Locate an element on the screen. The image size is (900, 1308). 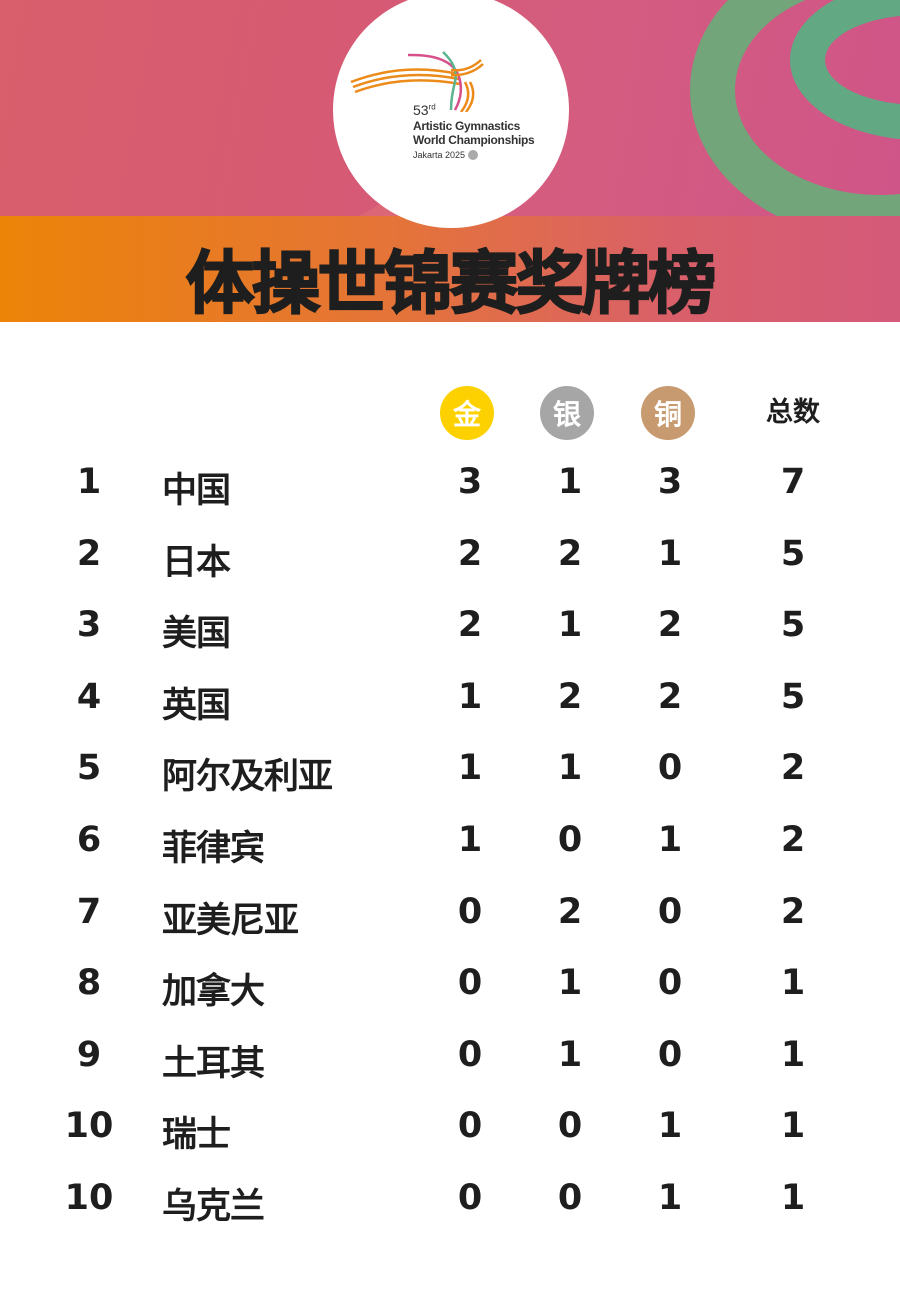
country-cell: 乌克兰 is located at coordinates (213, 1207).